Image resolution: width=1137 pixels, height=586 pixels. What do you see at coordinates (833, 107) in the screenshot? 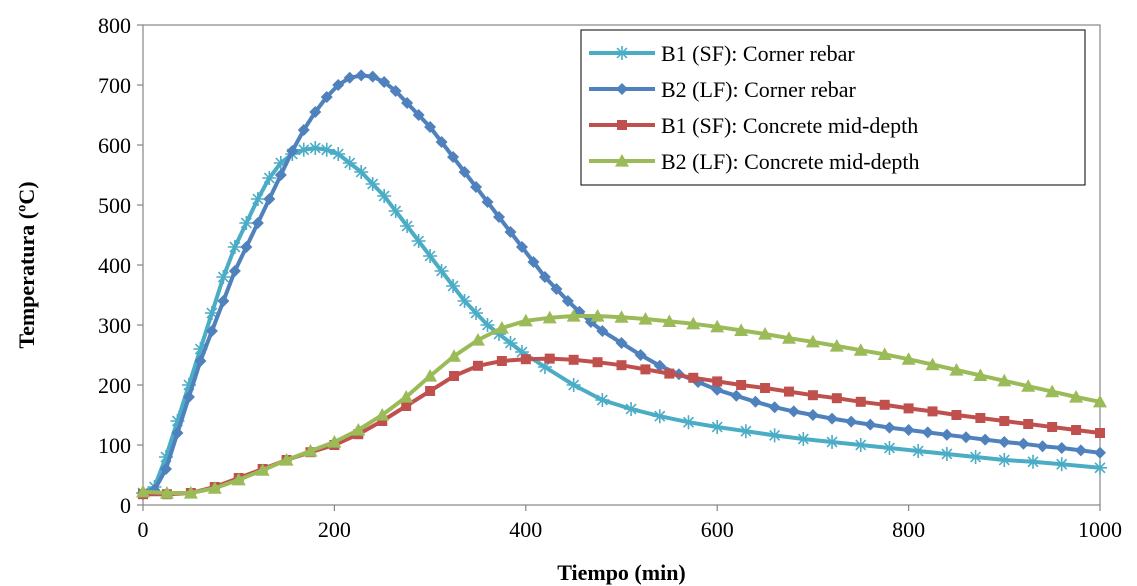
I see `legend-box` at bounding box center [833, 107].